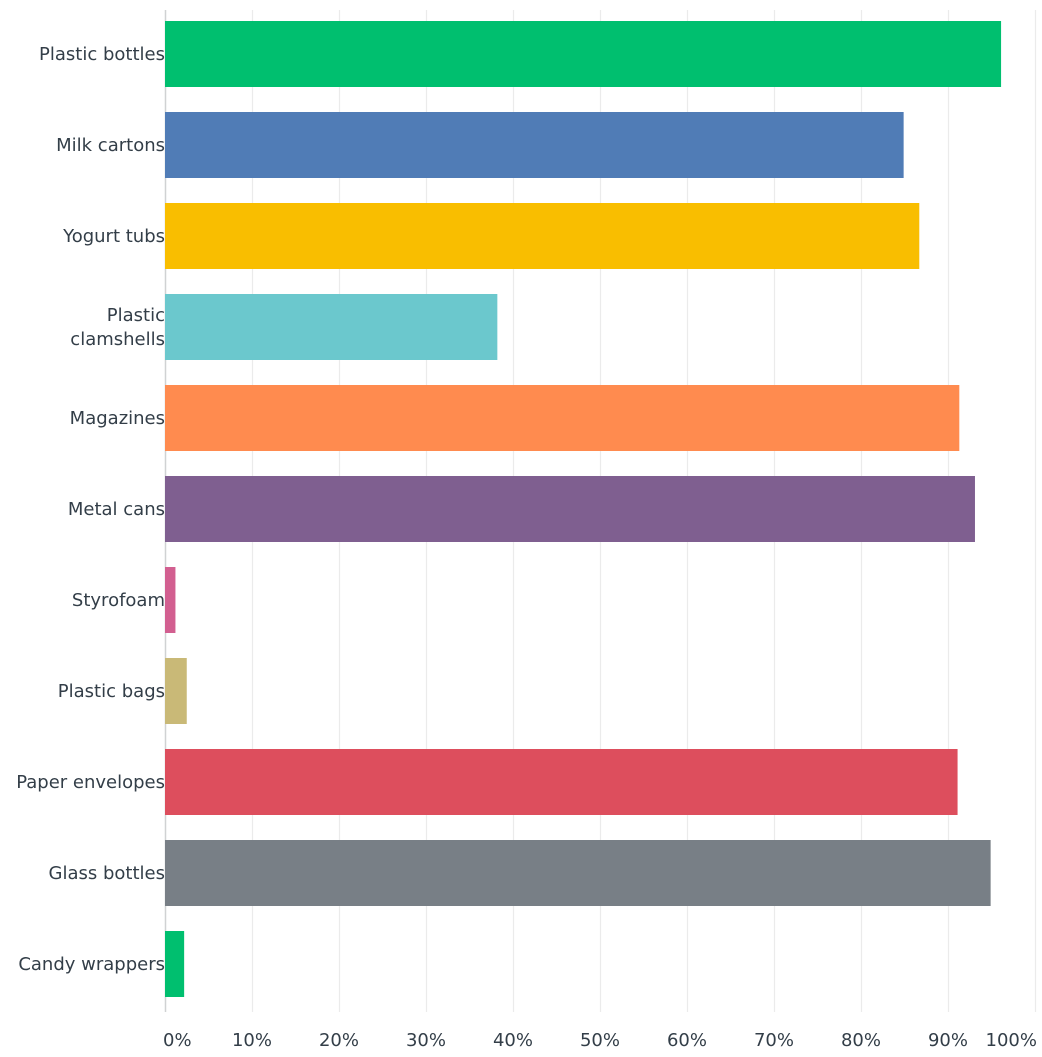  I want to click on category-label: Magazines, so click(117, 418).